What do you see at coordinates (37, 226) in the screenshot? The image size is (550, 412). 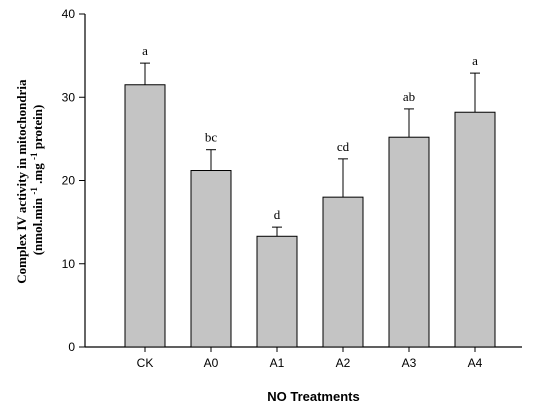 I see `y-axis-title-unit-part: (nmol.min` at bounding box center [37, 226].